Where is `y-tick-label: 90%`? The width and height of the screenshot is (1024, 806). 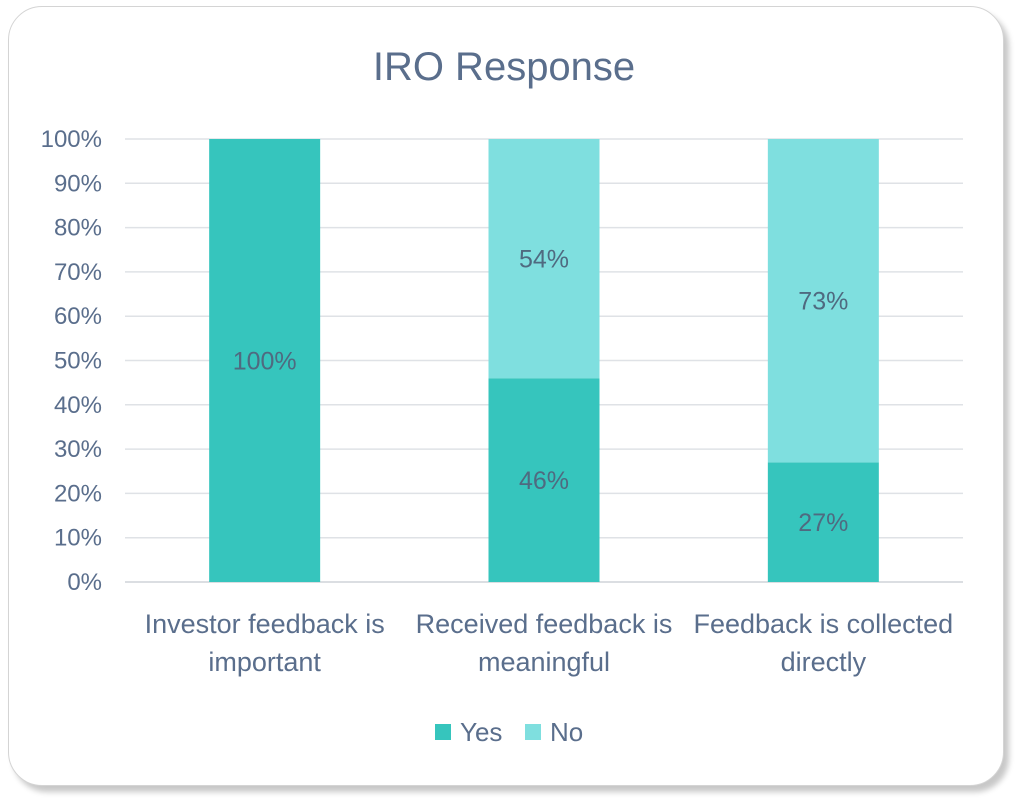
y-tick-label: 90% is located at coordinates (78, 183).